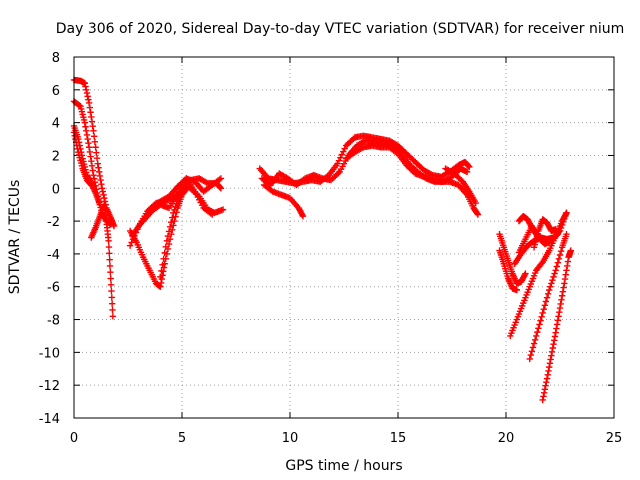 This screenshot has height=480, width=640. What do you see at coordinates (49, 419) in the screenshot?
I see `y-tick-label: -14` at bounding box center [49, 419].